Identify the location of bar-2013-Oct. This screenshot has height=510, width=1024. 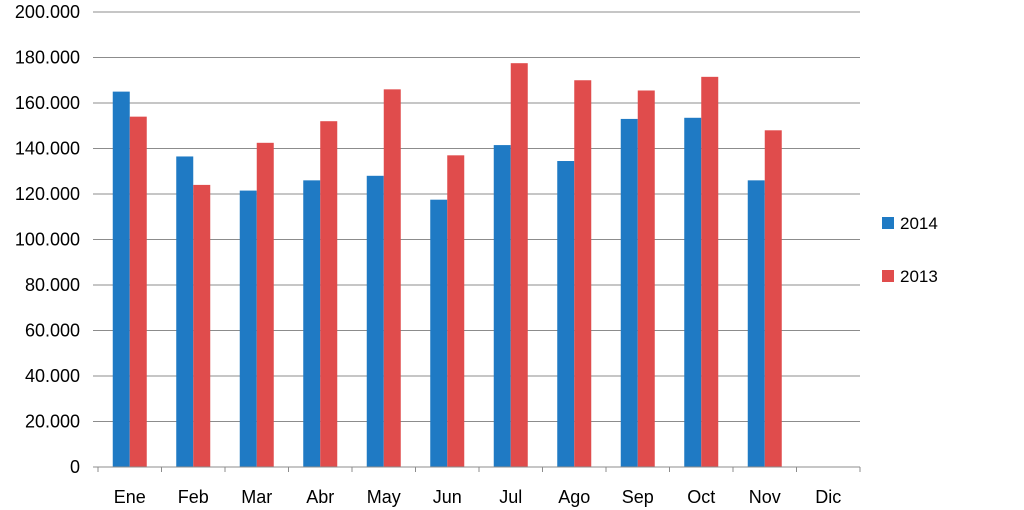
(710, 272).